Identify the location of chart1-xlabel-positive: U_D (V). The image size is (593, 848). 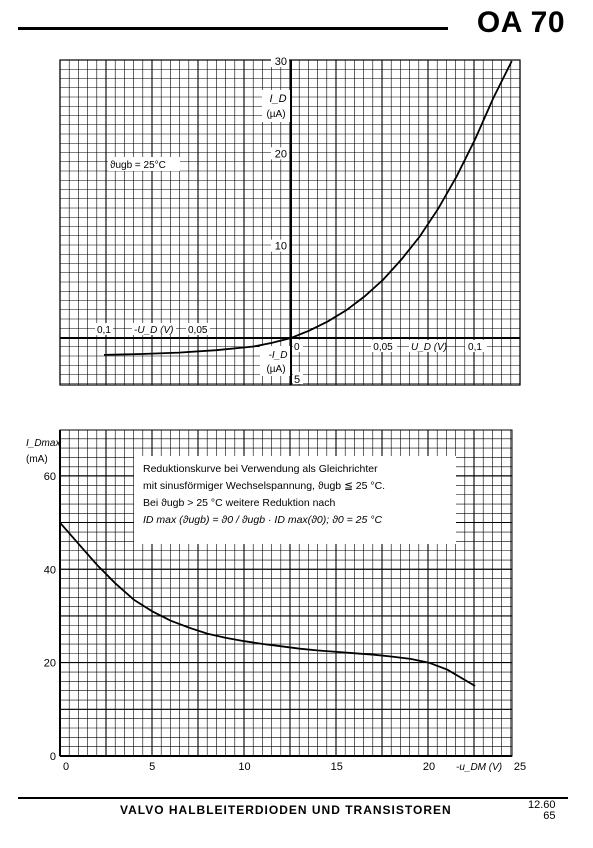
(429, 347).